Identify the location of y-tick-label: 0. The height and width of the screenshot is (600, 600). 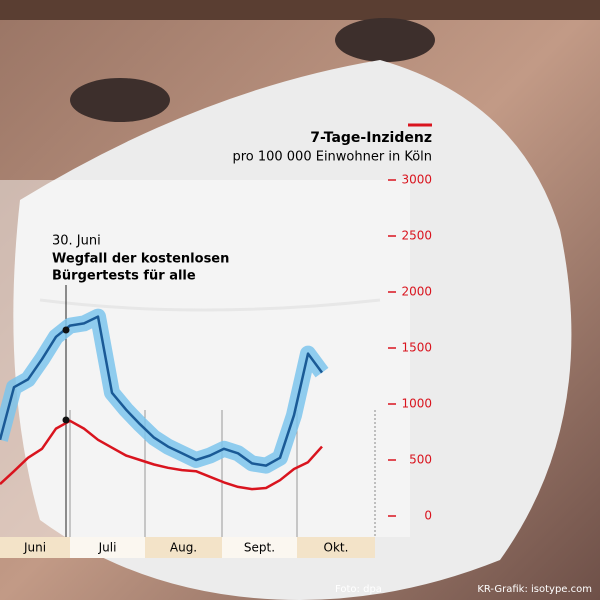
(428, 516).